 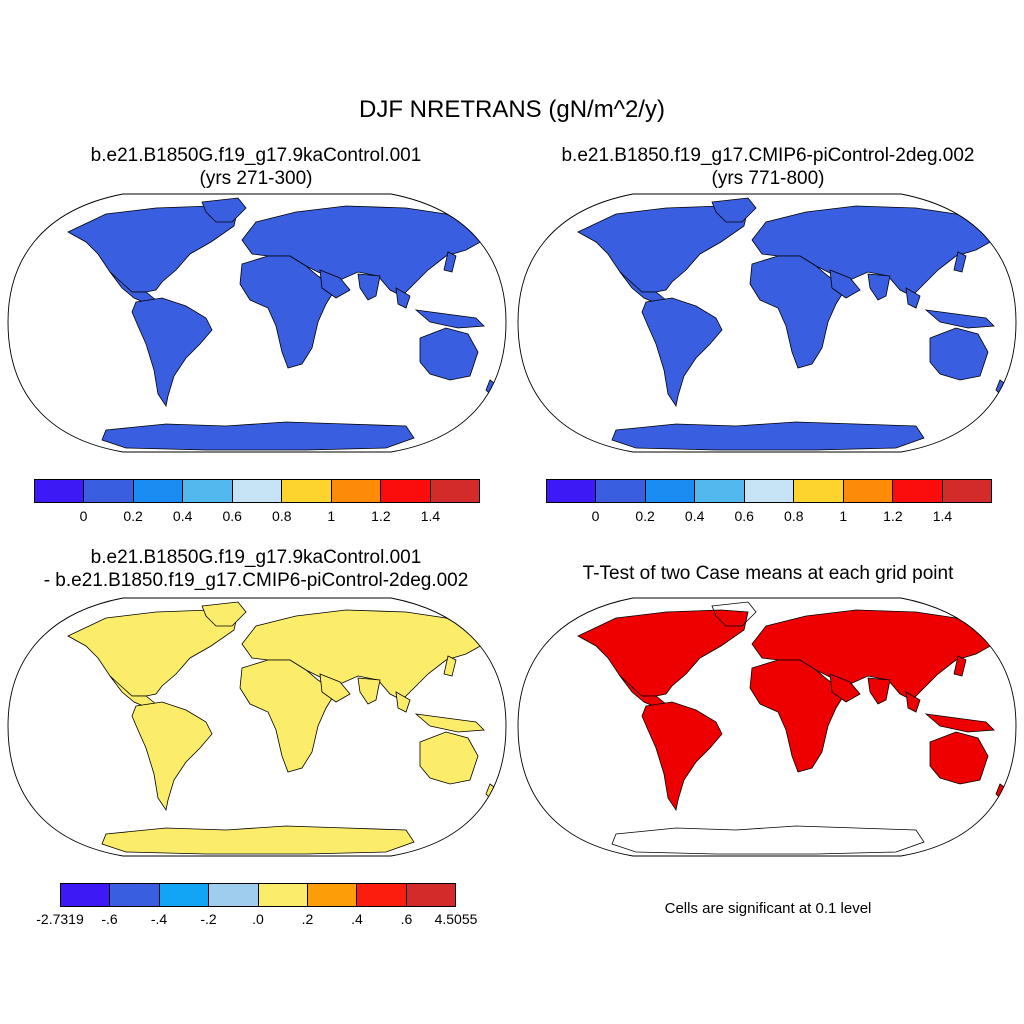 What do you see at coordinates (357, 919) in the screenshot?
I see `colorbar-difference-tick-label: .4` at bounding box center [357, 919].